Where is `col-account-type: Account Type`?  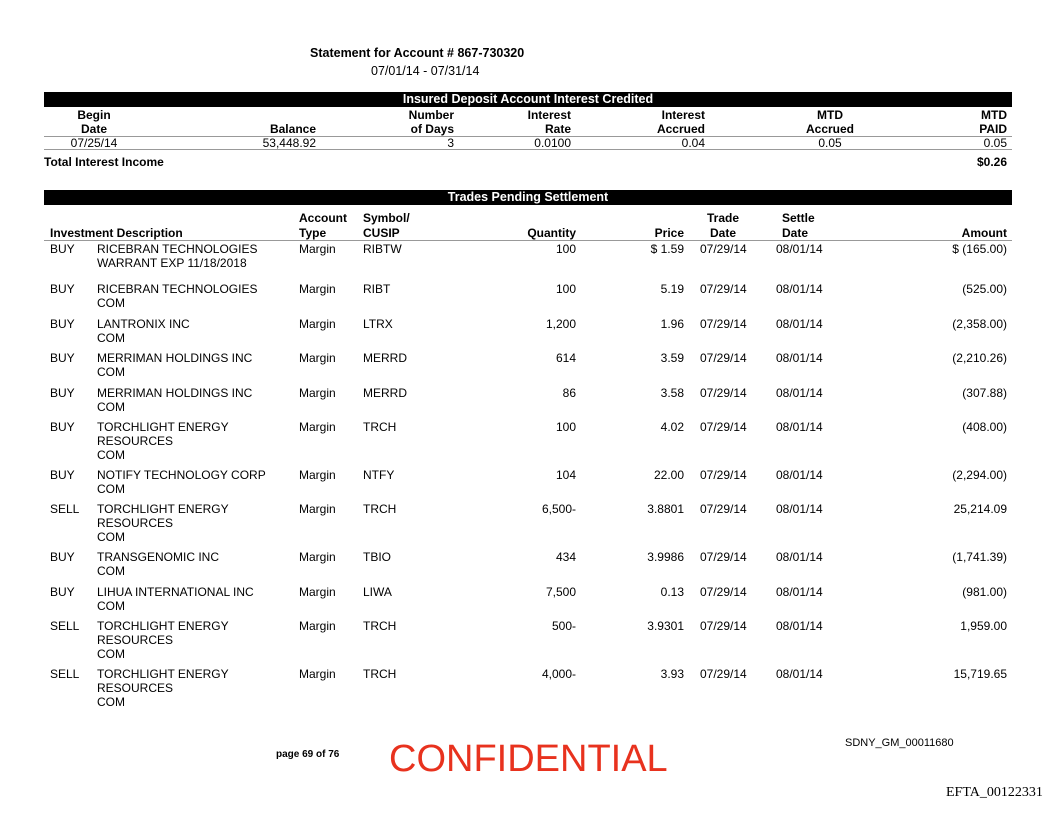
col-account-type: Account Type is located at coordinates (323, 226).